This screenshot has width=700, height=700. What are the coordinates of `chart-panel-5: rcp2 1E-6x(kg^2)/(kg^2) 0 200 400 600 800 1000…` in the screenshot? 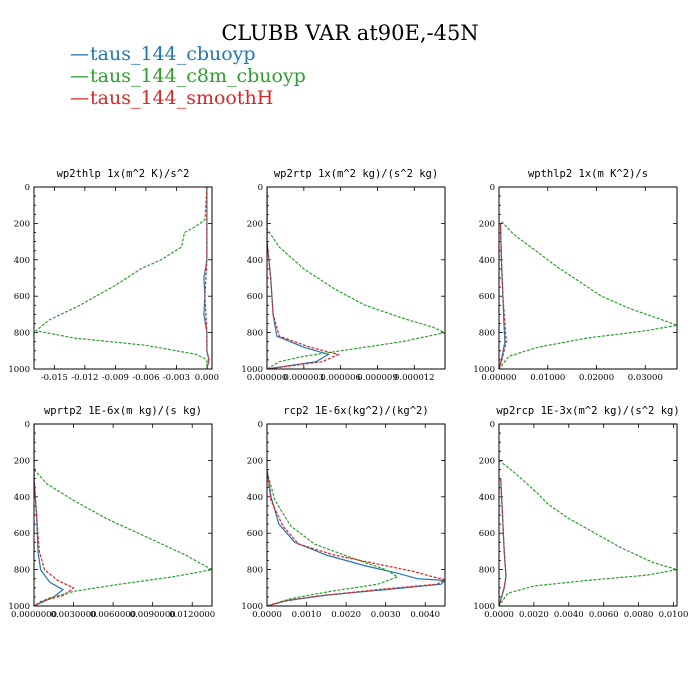 It's located at (343, 512).